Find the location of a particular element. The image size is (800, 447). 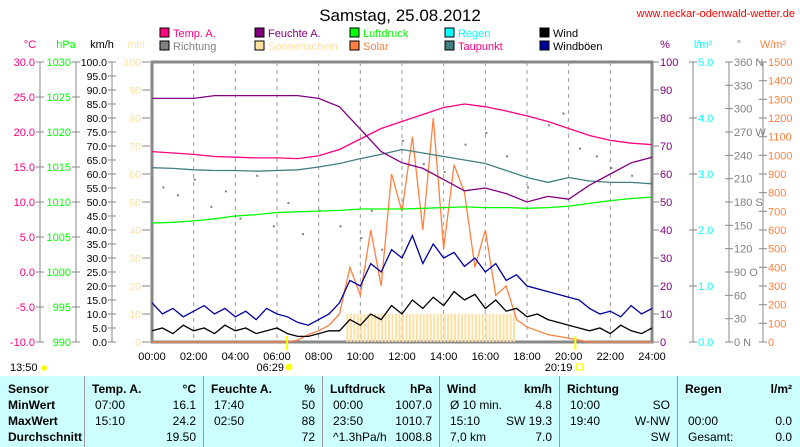

x-tick-label: 10:00 is located at coordinates (361, 357).